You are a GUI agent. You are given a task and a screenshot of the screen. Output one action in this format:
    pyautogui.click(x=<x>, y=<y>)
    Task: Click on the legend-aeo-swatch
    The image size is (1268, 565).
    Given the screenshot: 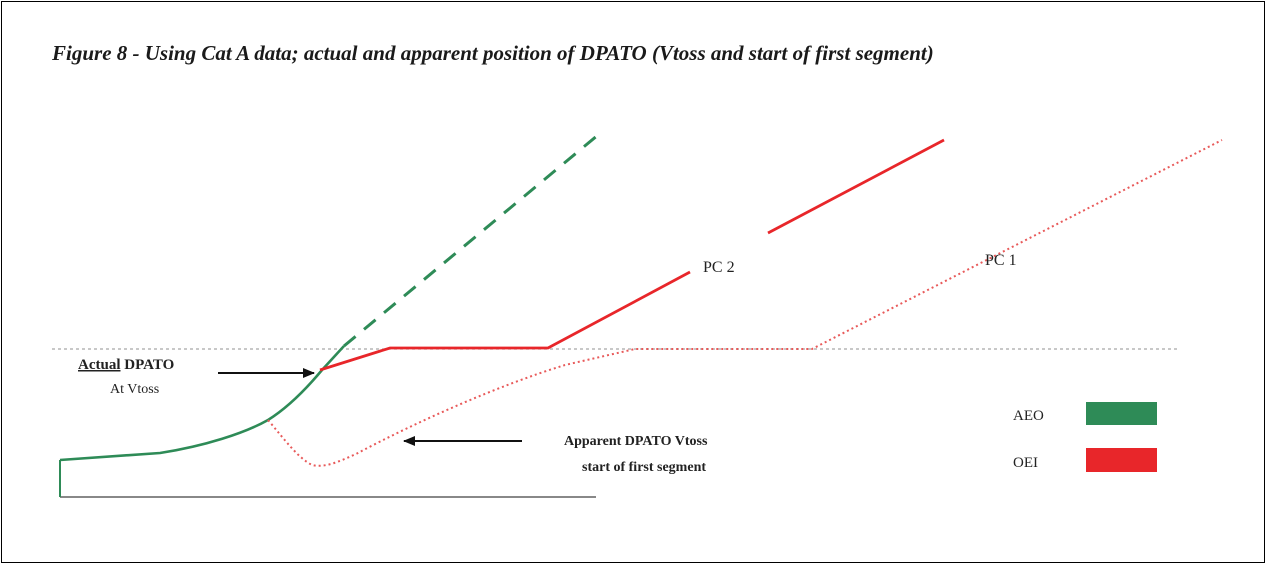 What is the action you would take?
    pyautogui.click(x=1121, y=413)
    